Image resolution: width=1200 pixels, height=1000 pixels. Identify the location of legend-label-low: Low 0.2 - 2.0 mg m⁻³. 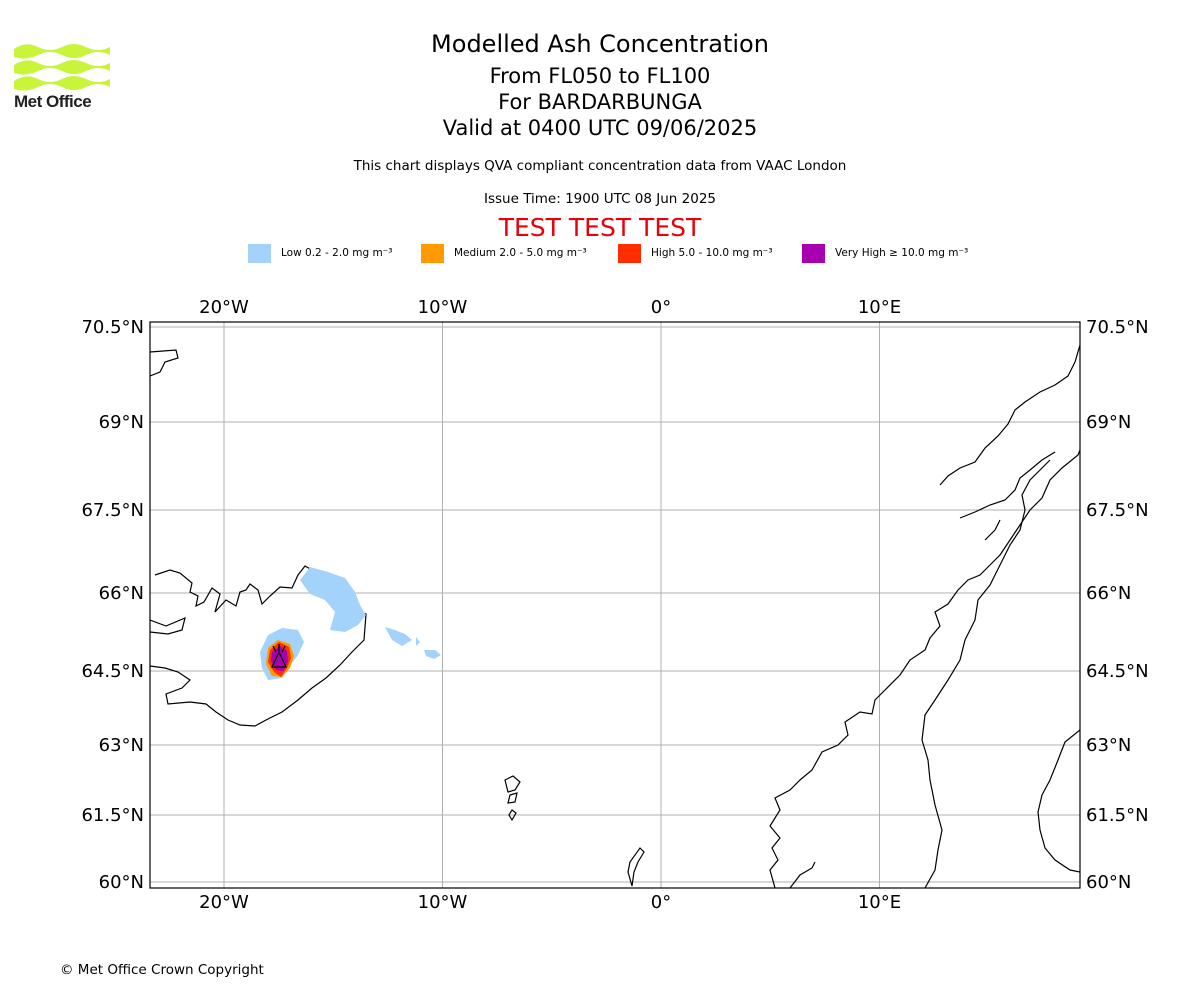
(337, 253).